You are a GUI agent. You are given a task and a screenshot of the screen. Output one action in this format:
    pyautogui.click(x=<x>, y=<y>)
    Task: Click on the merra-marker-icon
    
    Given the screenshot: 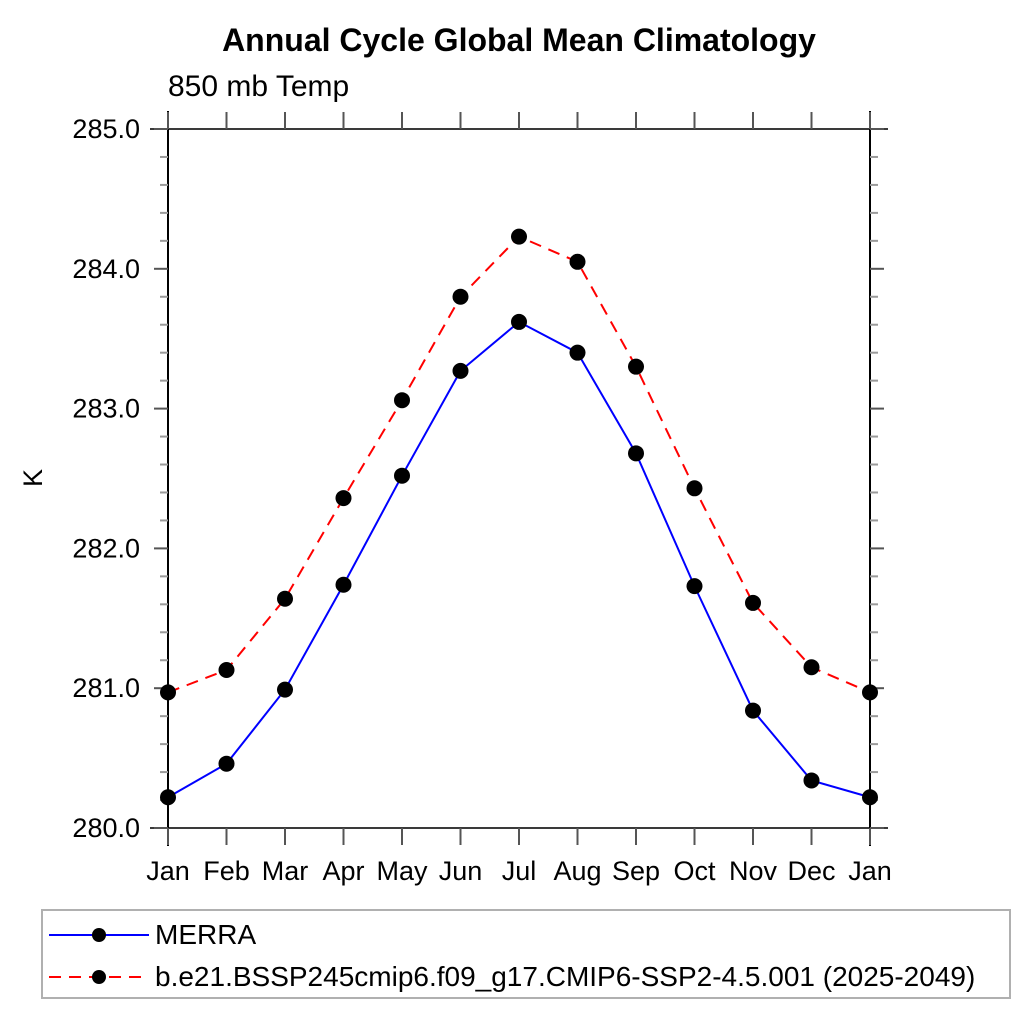 What is the action you would take?
    pyautogui.click(x=99, y=935)
    